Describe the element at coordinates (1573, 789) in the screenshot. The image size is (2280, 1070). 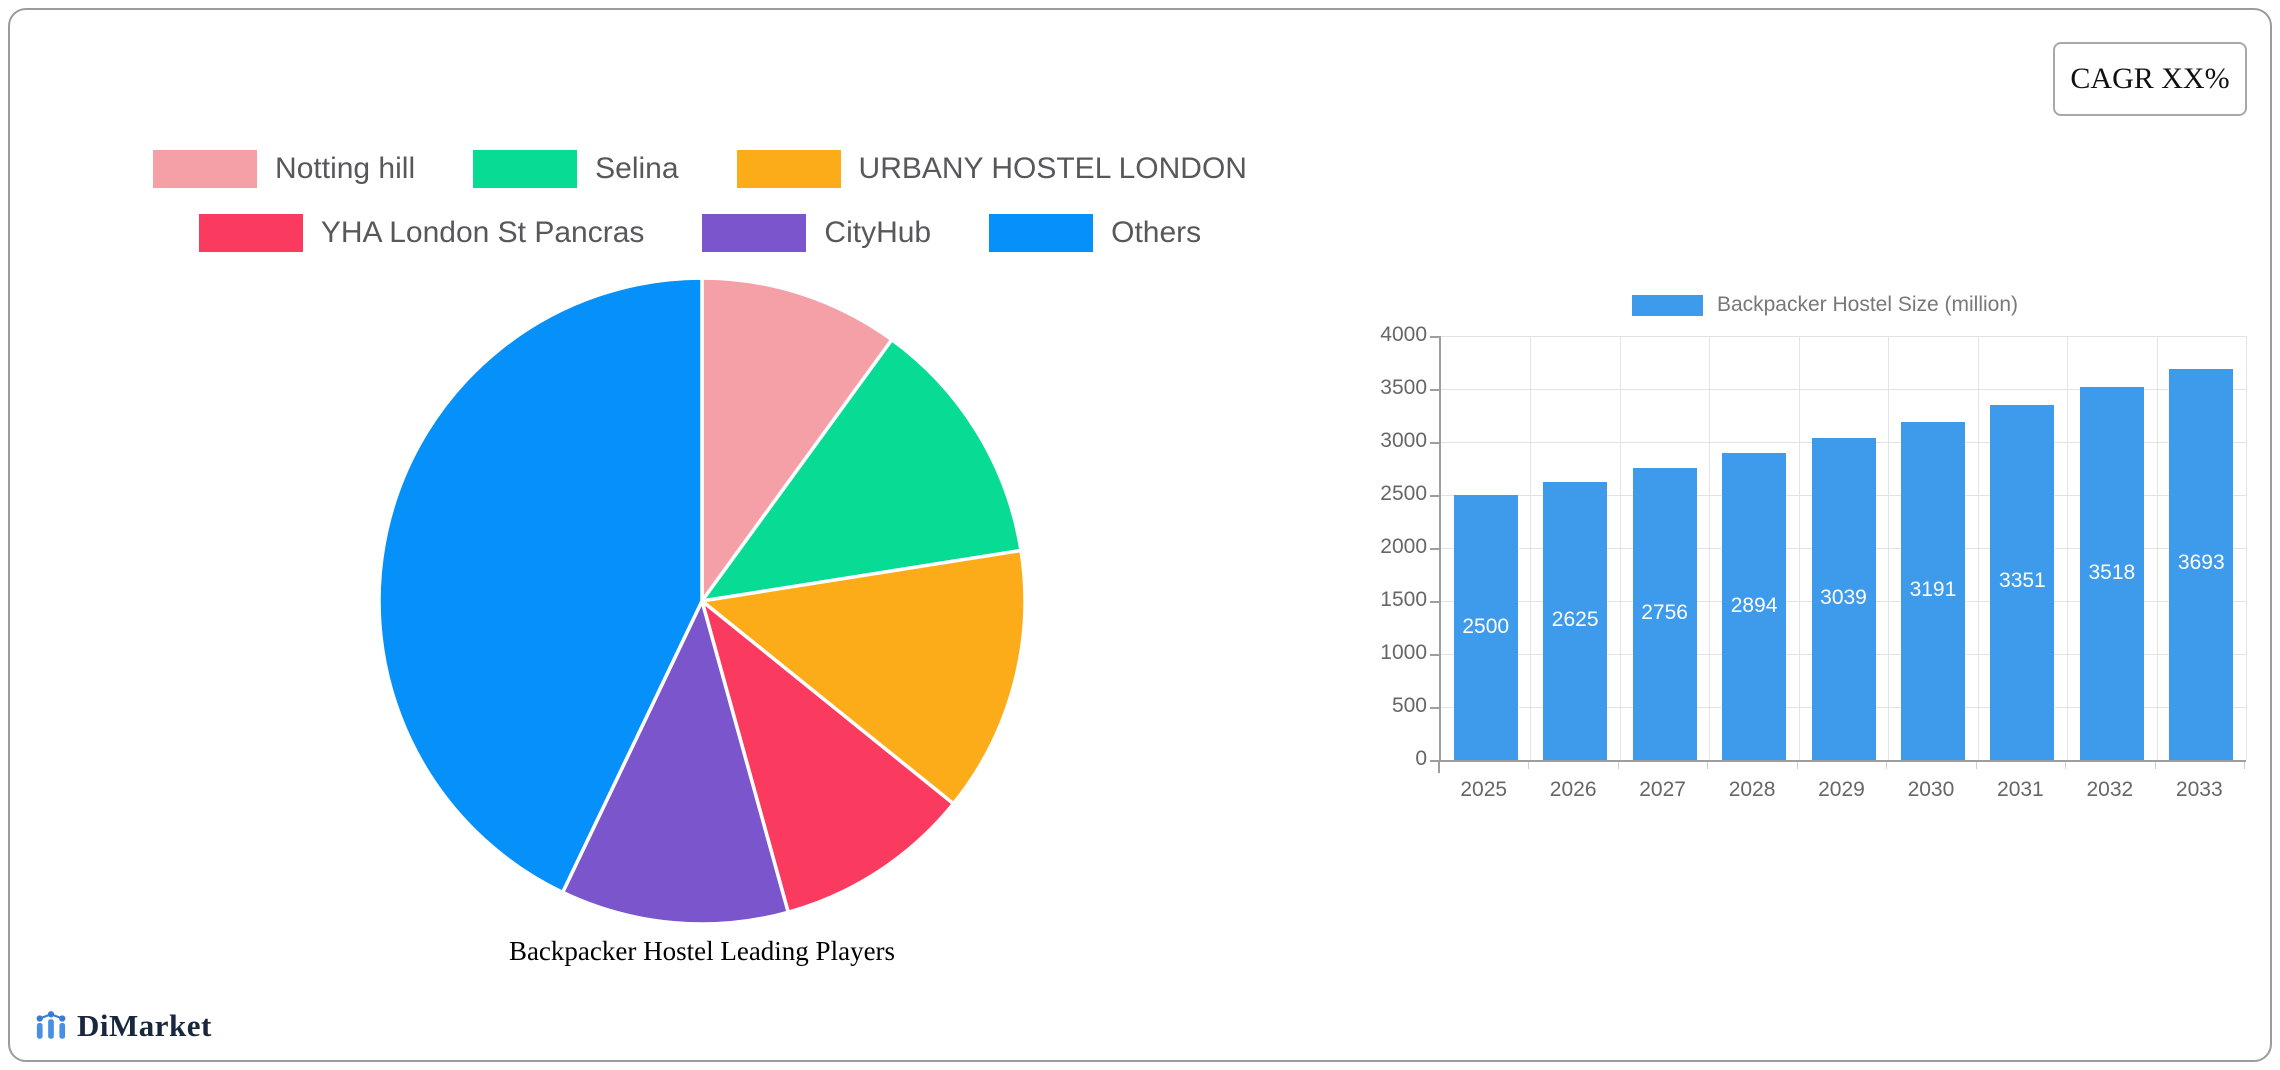
I see `x-axis-tick-label: 2026` at that location.